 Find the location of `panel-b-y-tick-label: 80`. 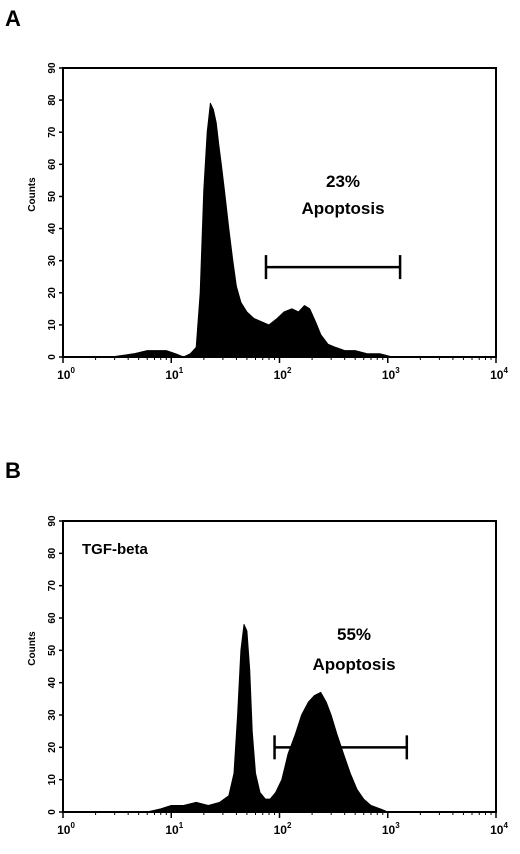

panel-b-y-tick-label: 80 is located at coordinates (52, 553).